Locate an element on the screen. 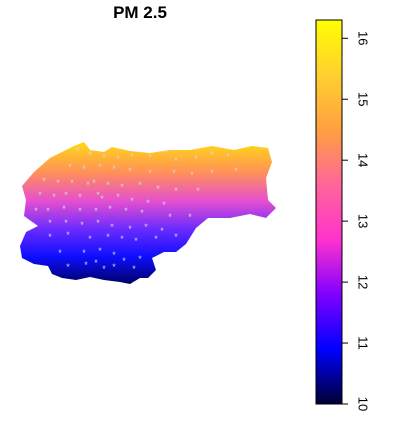 Image resolution: width=400 pixels, height=425 pixels. colorbar-ticks: 10 11 12 13 14 15 16 is located at coordinates (356, 221).